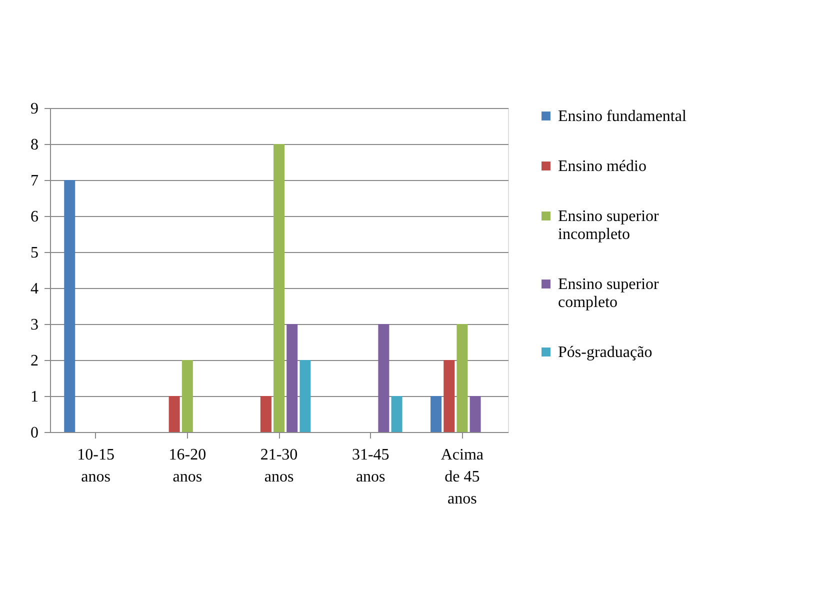 The width and height of the screenshot is (834, 606). I want to click on y-tick-label: 7, so click(34, 181).